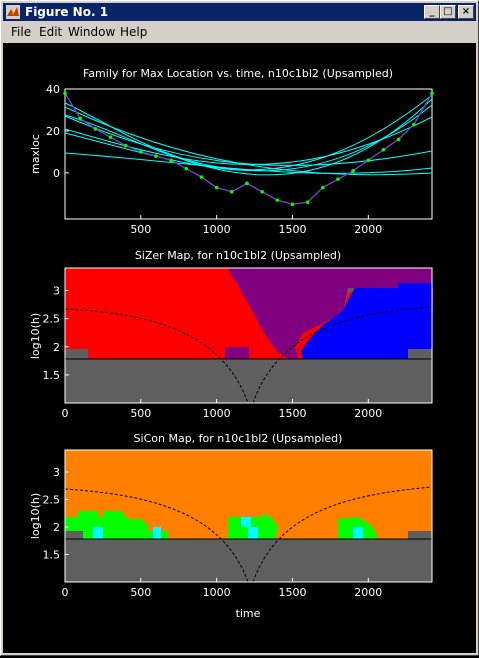 The width and height of the screenshot is (479, 658). I want to click on sizer-gray-corner-right, so click(420, 354).